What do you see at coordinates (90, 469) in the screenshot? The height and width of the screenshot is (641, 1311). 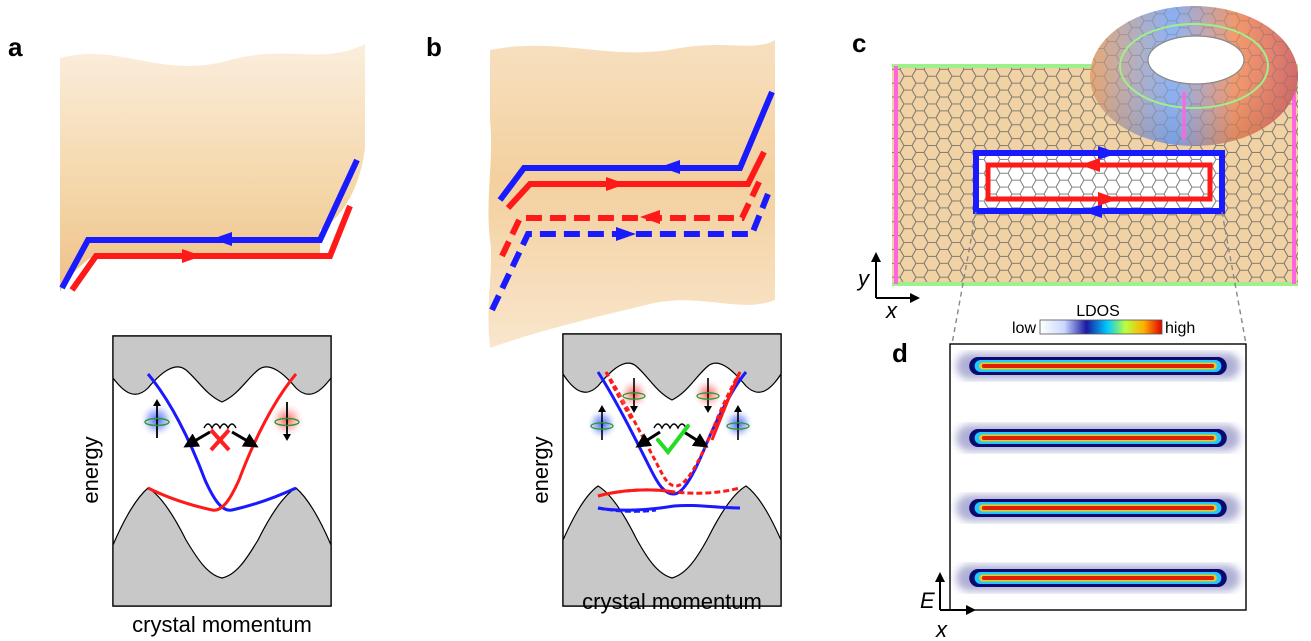 I see `panel-a-ylabel: energy` at bounding box center [90, 469].